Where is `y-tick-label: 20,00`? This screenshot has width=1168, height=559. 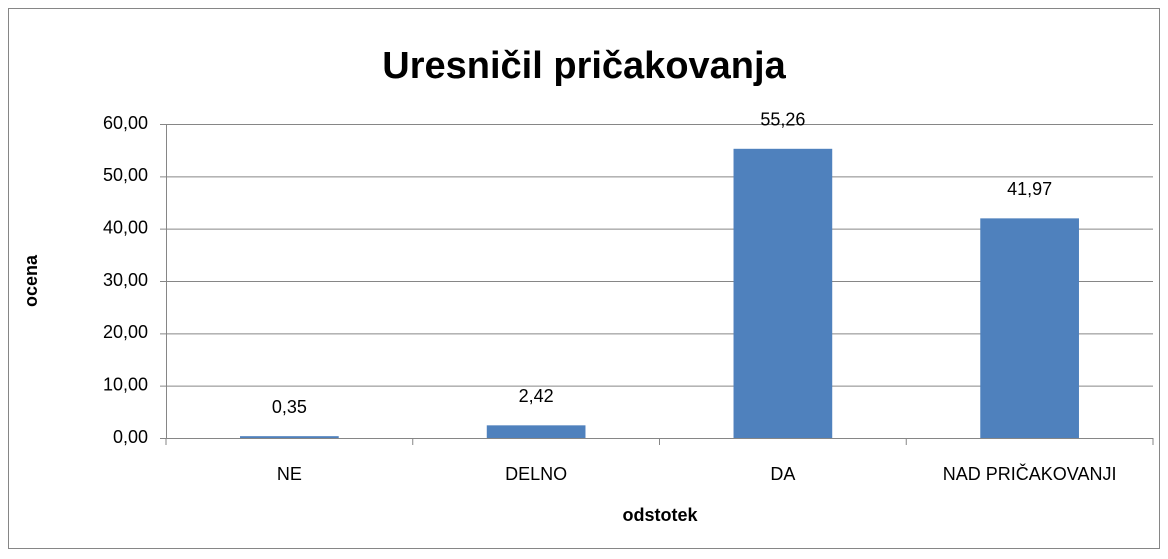 y-tick-label: 20,00 is located at coordinates (125, 332).